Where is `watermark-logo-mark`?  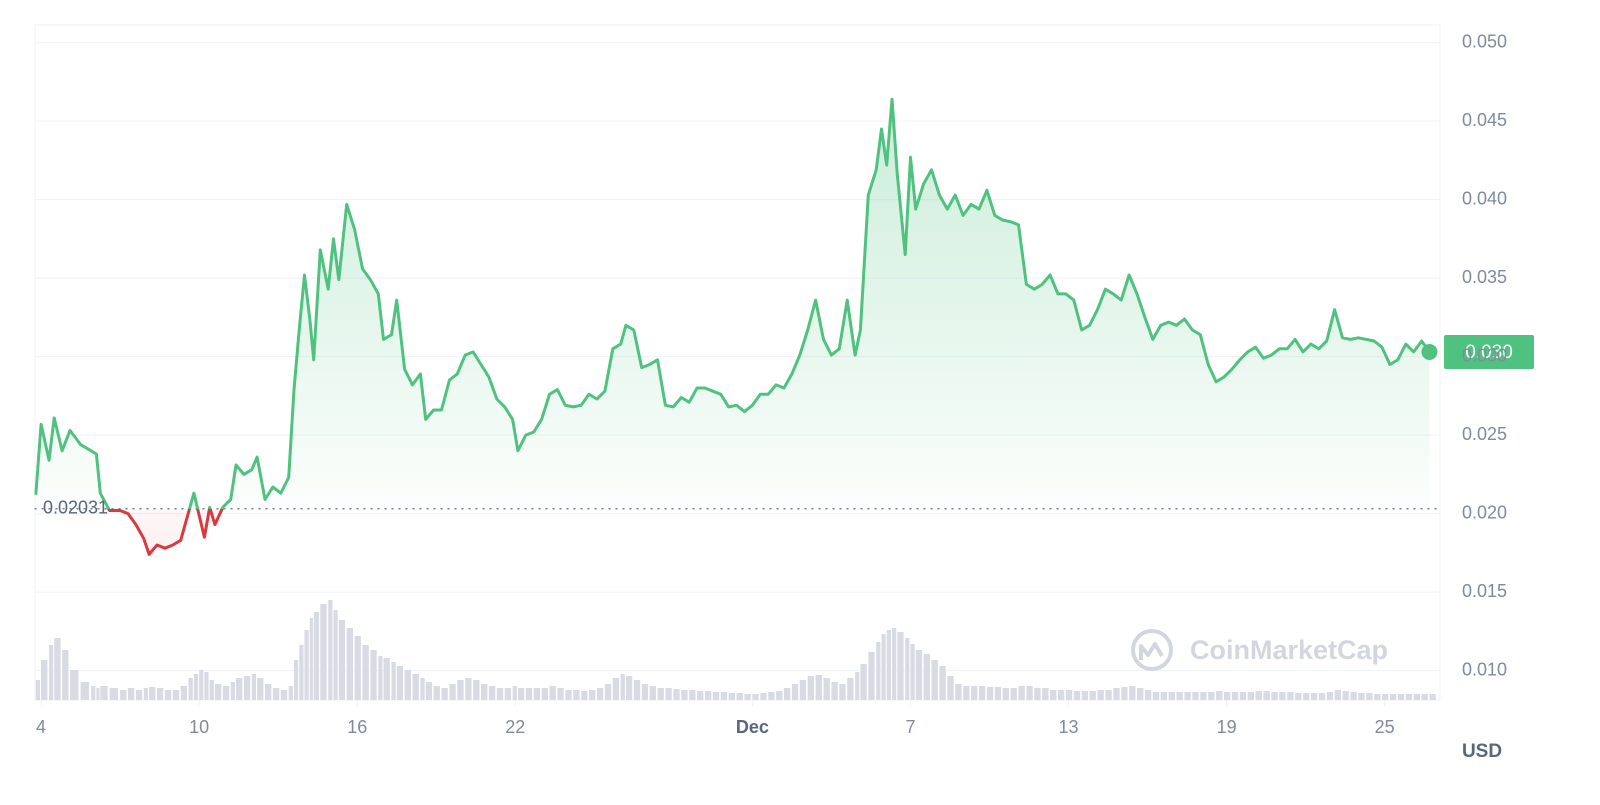
watermark-logo-mark is located at coordinates (1151, 651).